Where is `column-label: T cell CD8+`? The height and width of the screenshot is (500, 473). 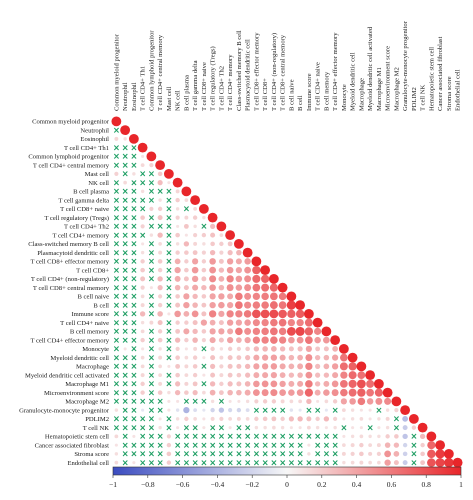
column-label: T cell CD8+ is located at coordinates (265, 94).